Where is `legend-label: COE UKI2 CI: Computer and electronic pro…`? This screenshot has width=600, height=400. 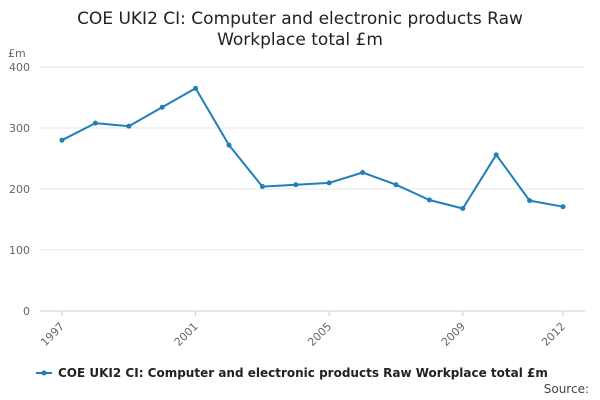 legend-label: COE UKI2 CI: Computer and electronic pro… is located at coordinates (303, 373).